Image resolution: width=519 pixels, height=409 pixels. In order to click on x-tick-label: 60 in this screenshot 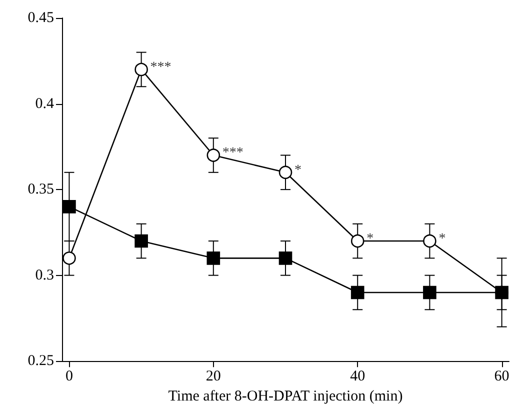, I will do `click(502, 376)`.